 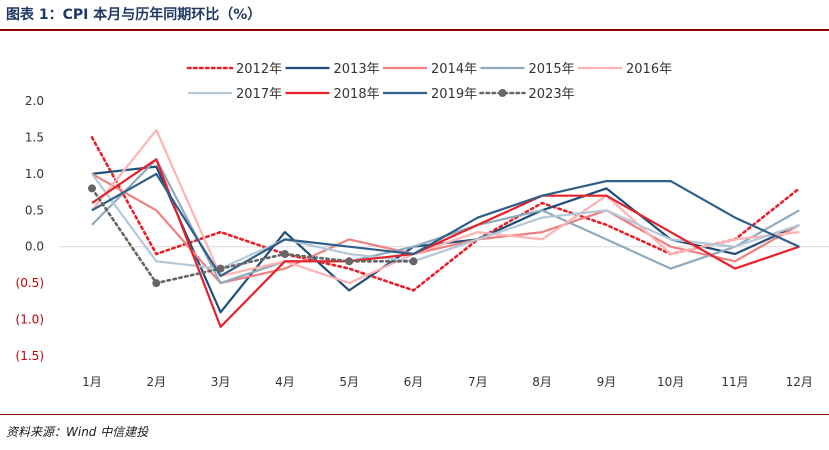 I want to click on source-note: 资料来源：Wind 中信建投, so click(x=77, y=432).